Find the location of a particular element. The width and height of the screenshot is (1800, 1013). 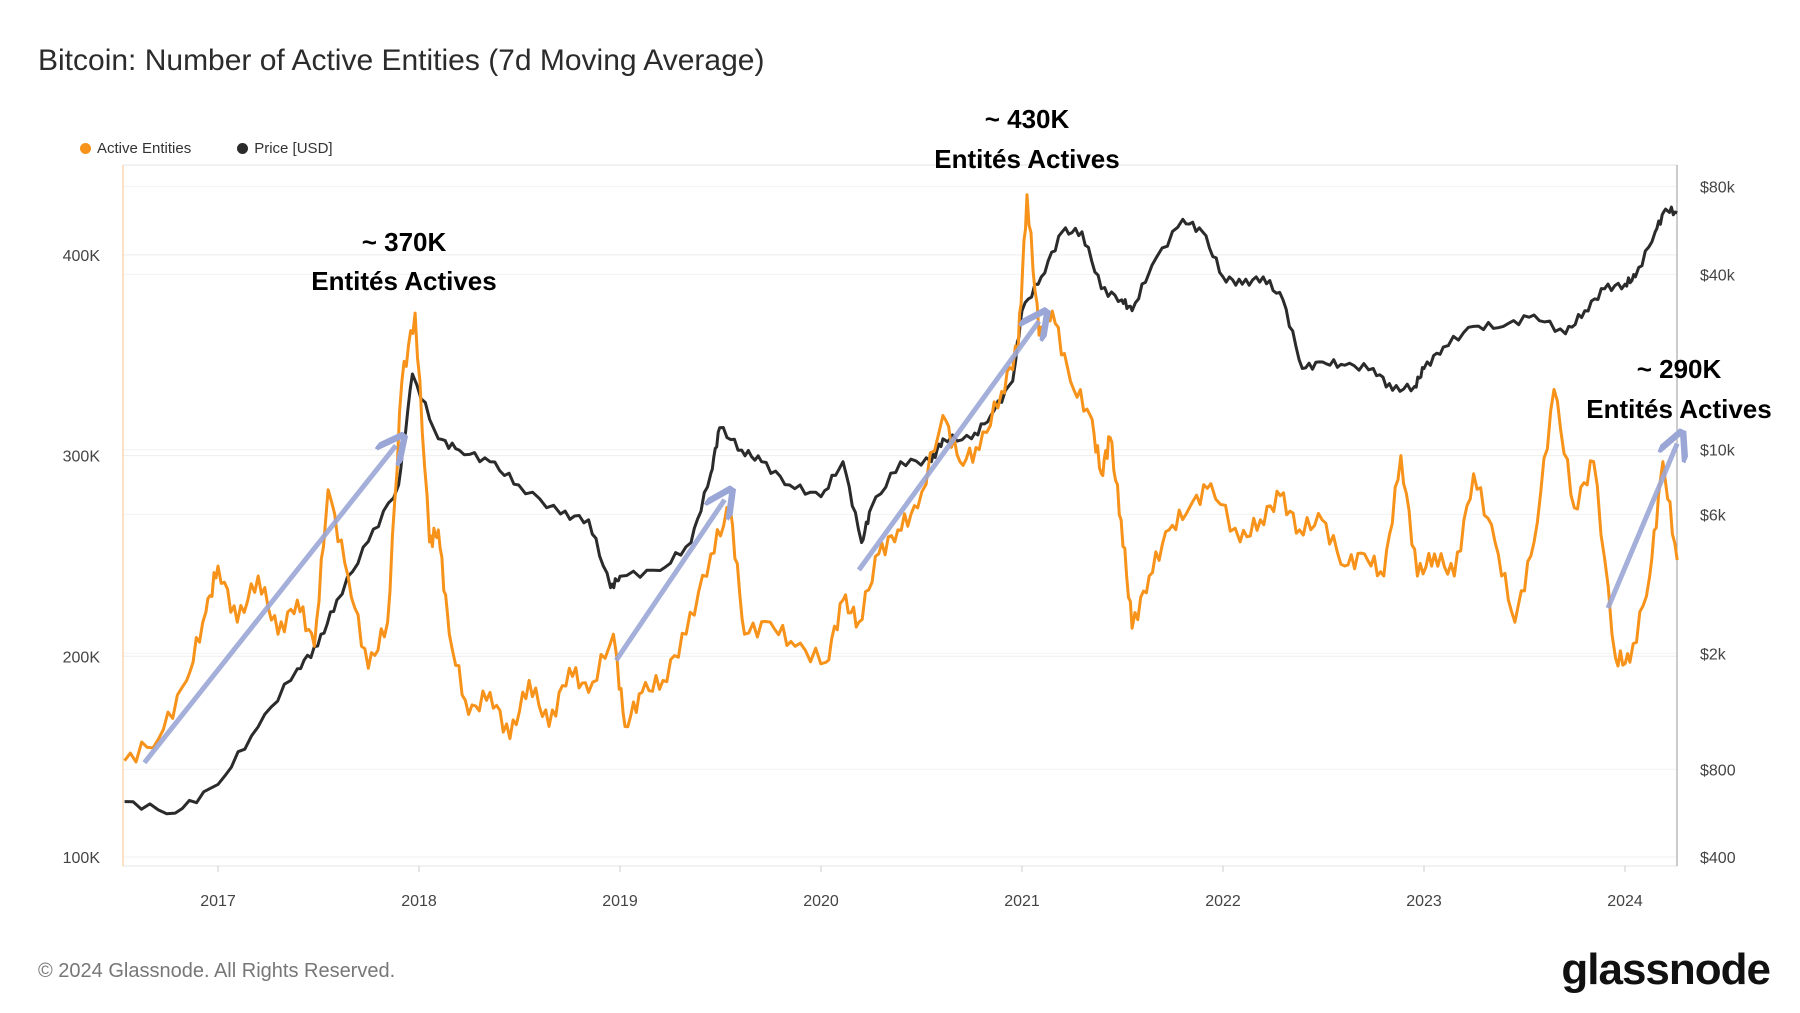

legend-label: Active Entities is located at coordinates (144, 148).